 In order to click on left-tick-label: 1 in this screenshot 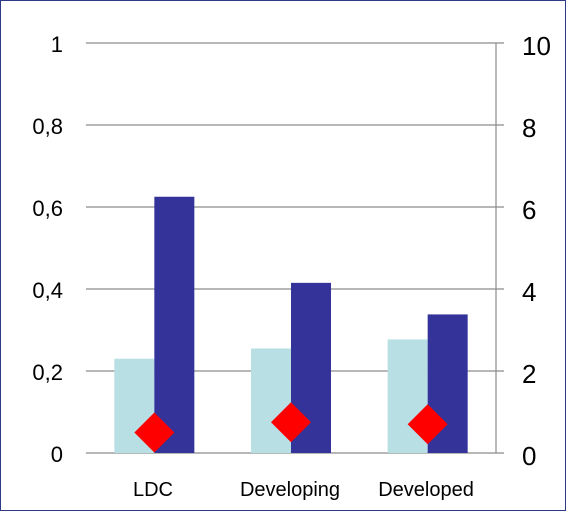, I will do `click(57, 44)`.